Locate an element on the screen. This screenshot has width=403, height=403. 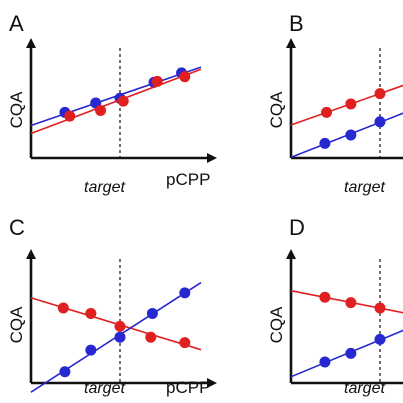
panel-letter: B is located at coordinates (296, 23).